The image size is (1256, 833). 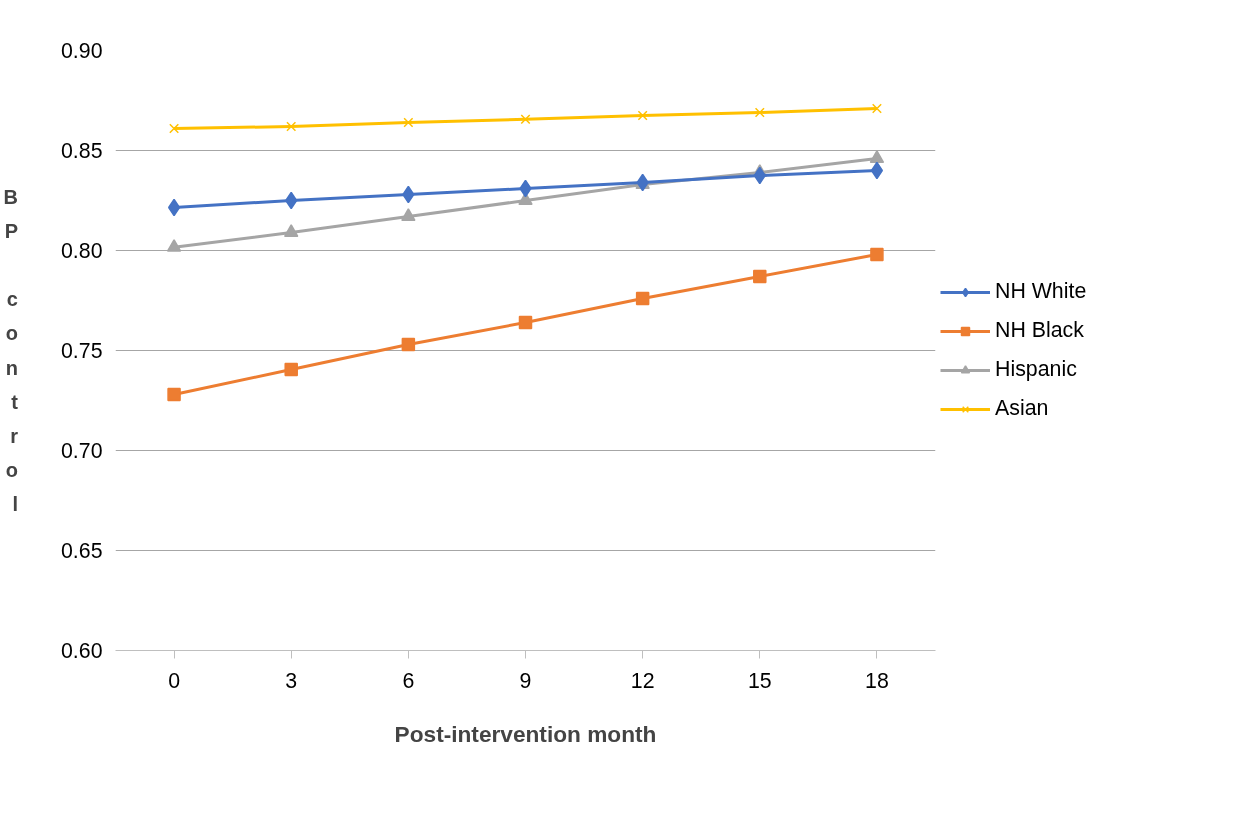 What do you see at coordinates (81, 351) in the screenshot?
I see `y-tick-label: 0.75` at bounding box center [81, 351].